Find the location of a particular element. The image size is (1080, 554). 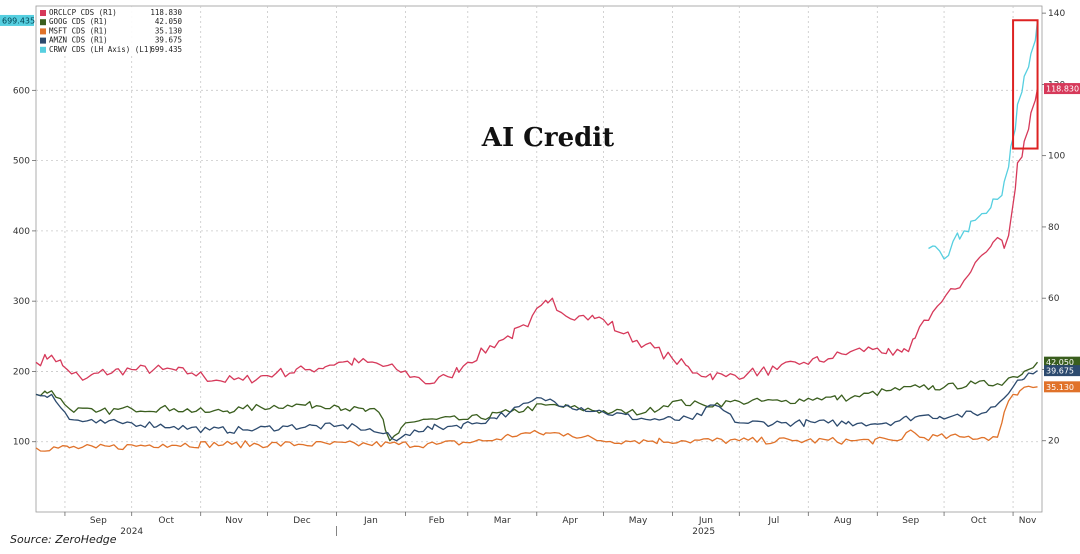

series-line-goog is located at coordinates (537, 401).